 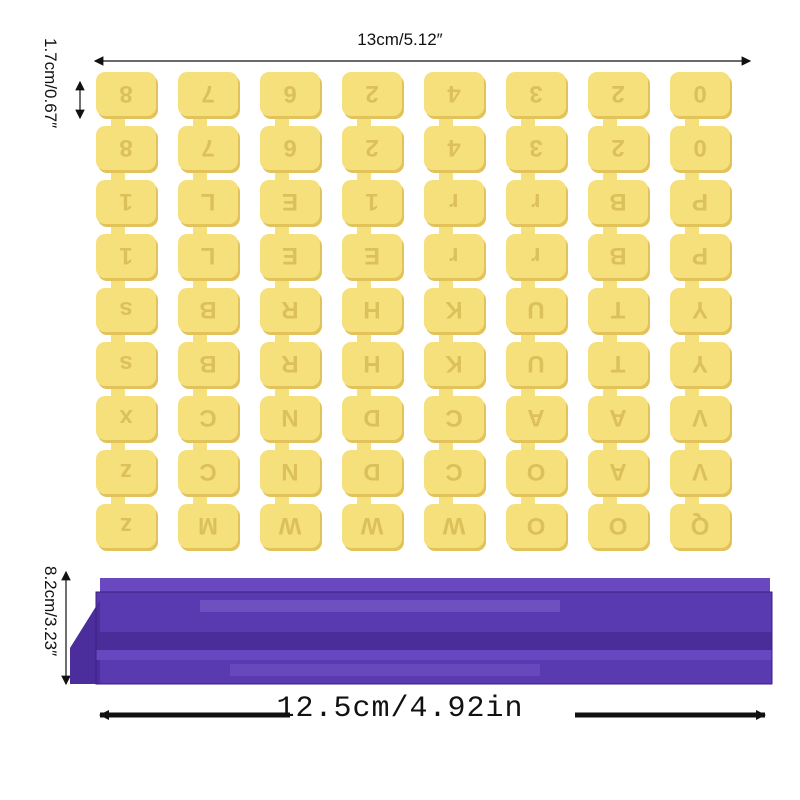 I want to click on stamp-character: Q, so click(x=700, y=525).